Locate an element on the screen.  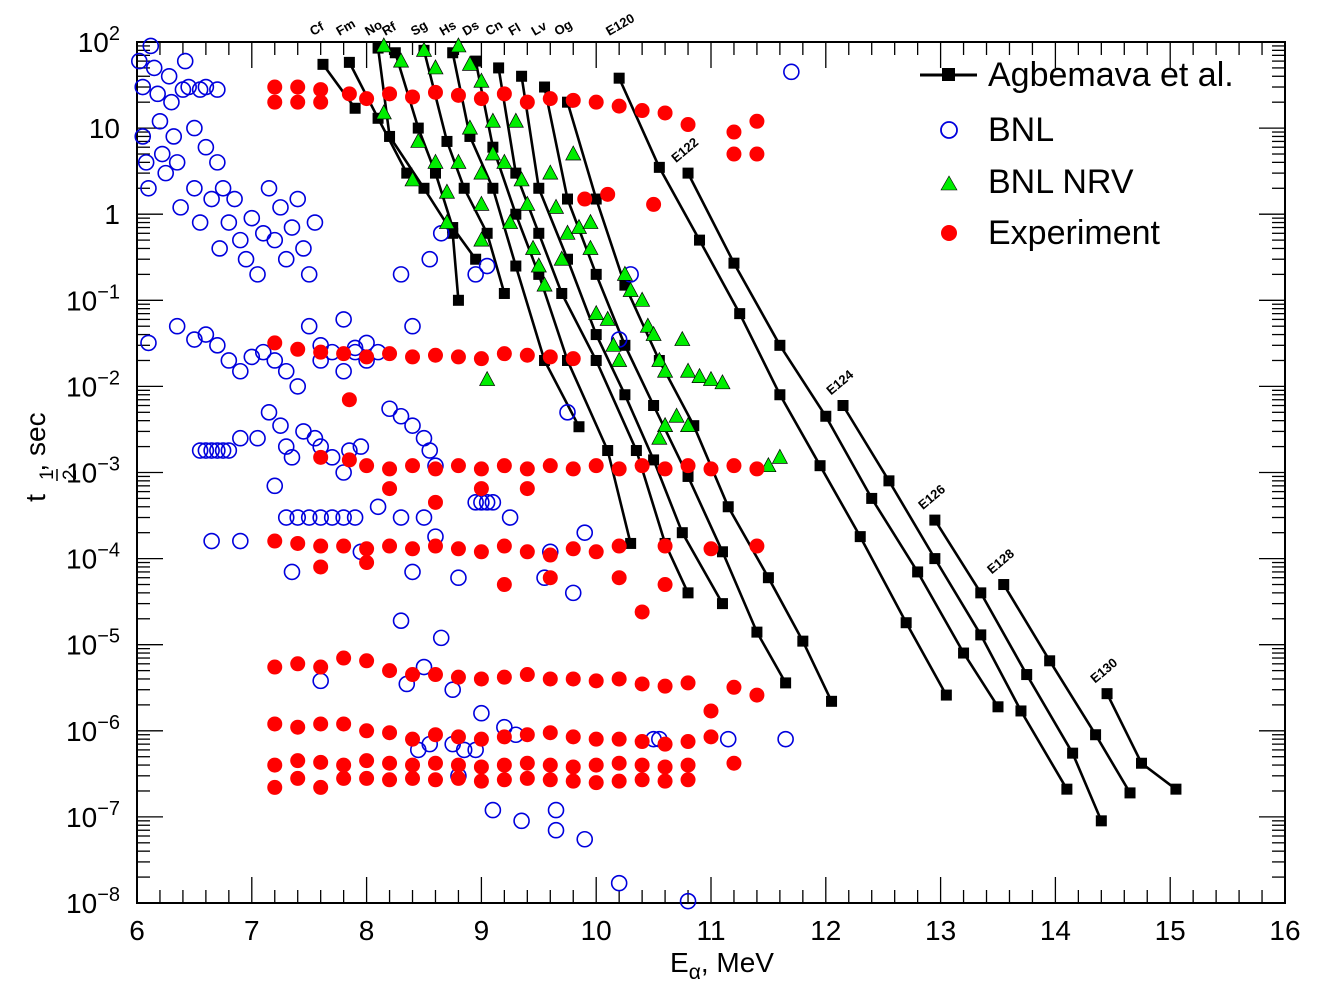
y-tick-label: 10⁻¹ is located at coordinates (93, 298).